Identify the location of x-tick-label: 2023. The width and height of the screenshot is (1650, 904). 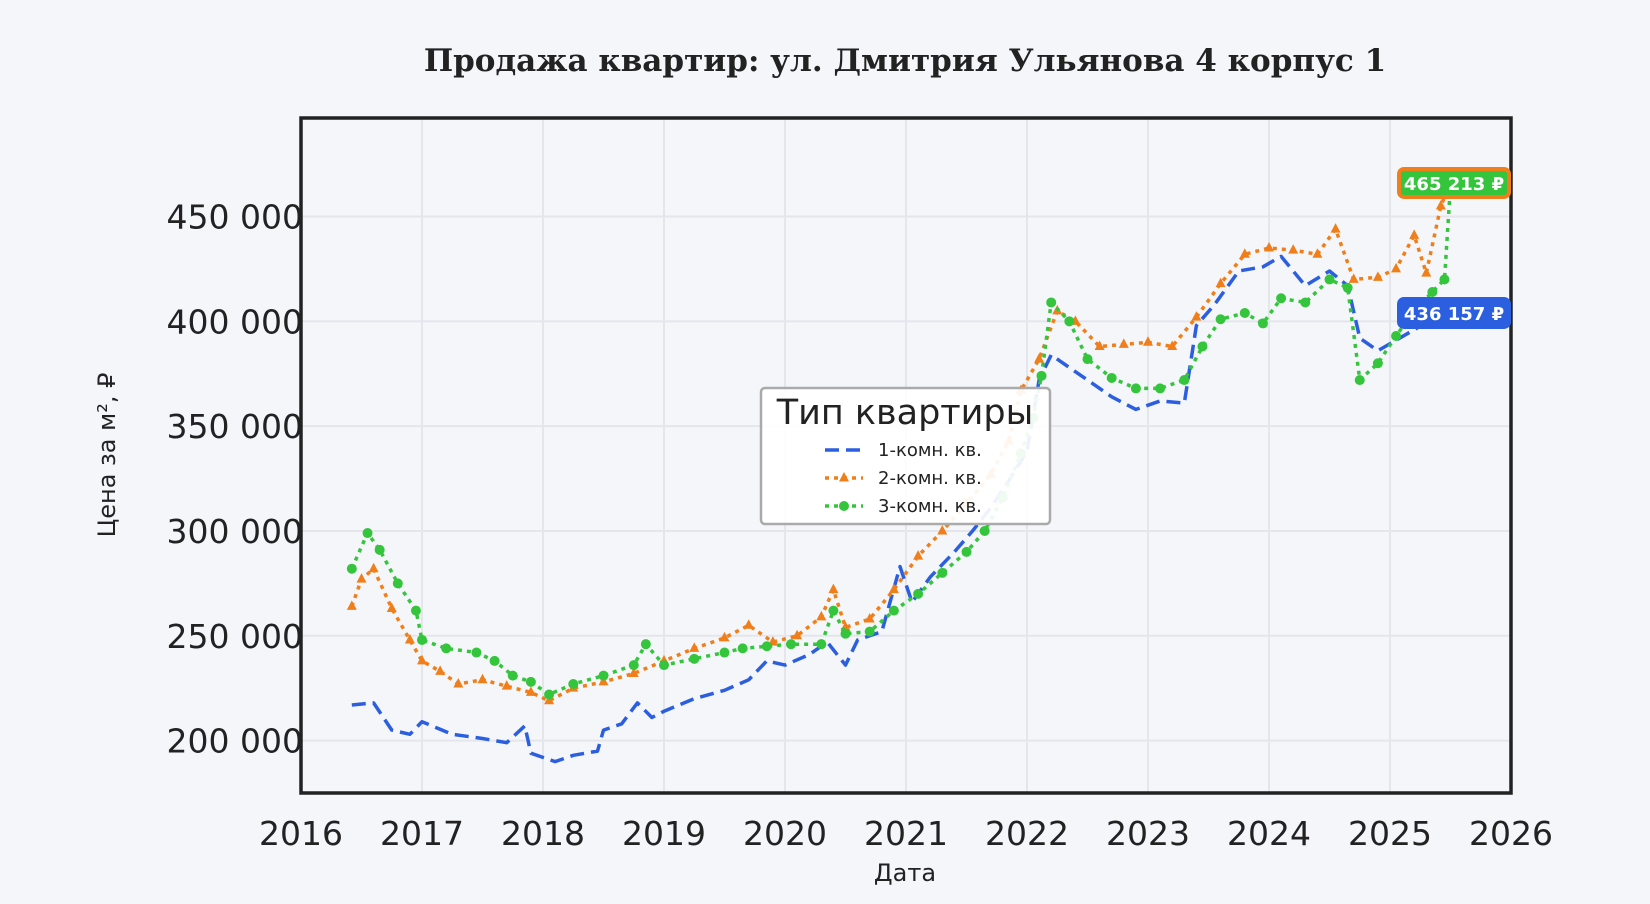
(1148, 833).